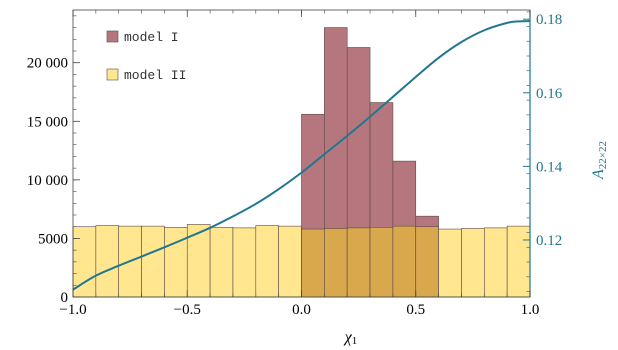  Describe the element at coordinates (350, 338) in the screenshot. I see `x-axis-label: χ1` at that location.